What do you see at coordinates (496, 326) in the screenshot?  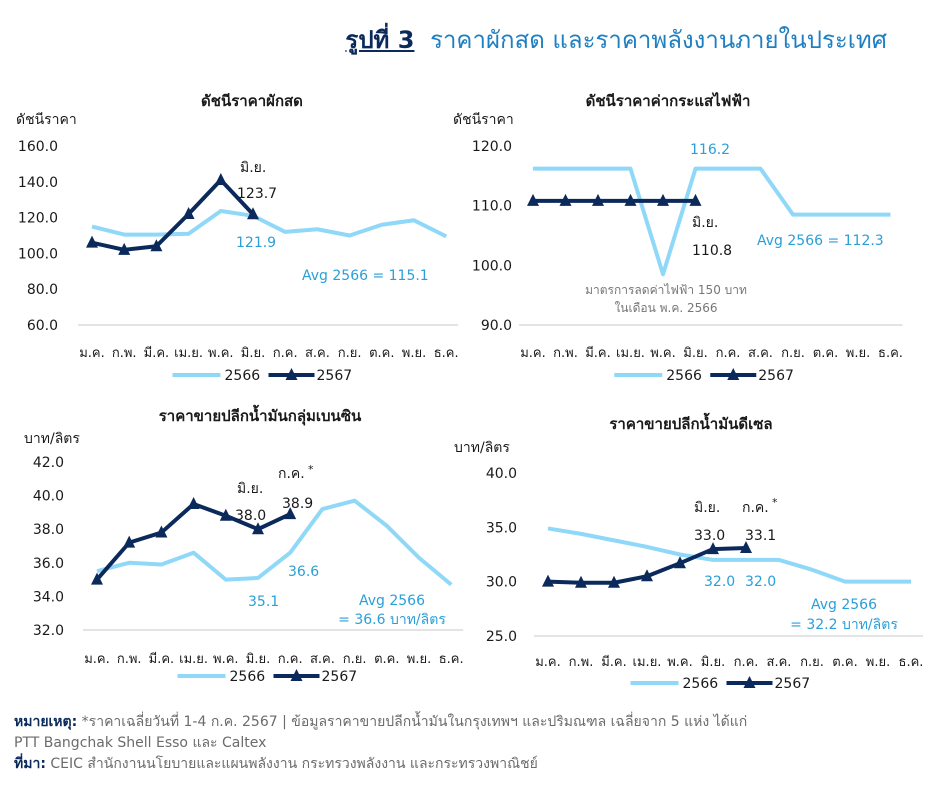 I see `y-tick-label: 90.0` at bounding box center [496, 326].